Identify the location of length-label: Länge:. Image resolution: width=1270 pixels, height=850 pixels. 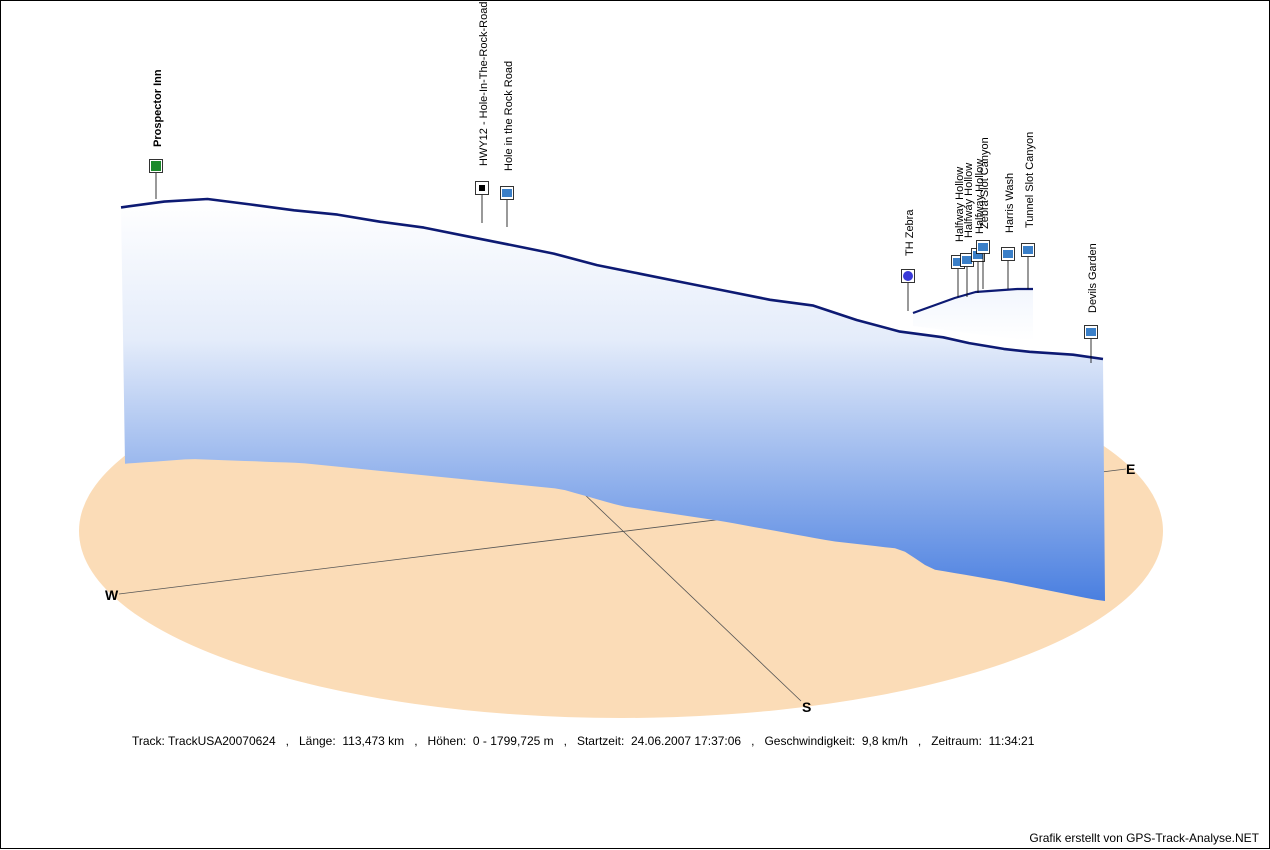
(317, 741).